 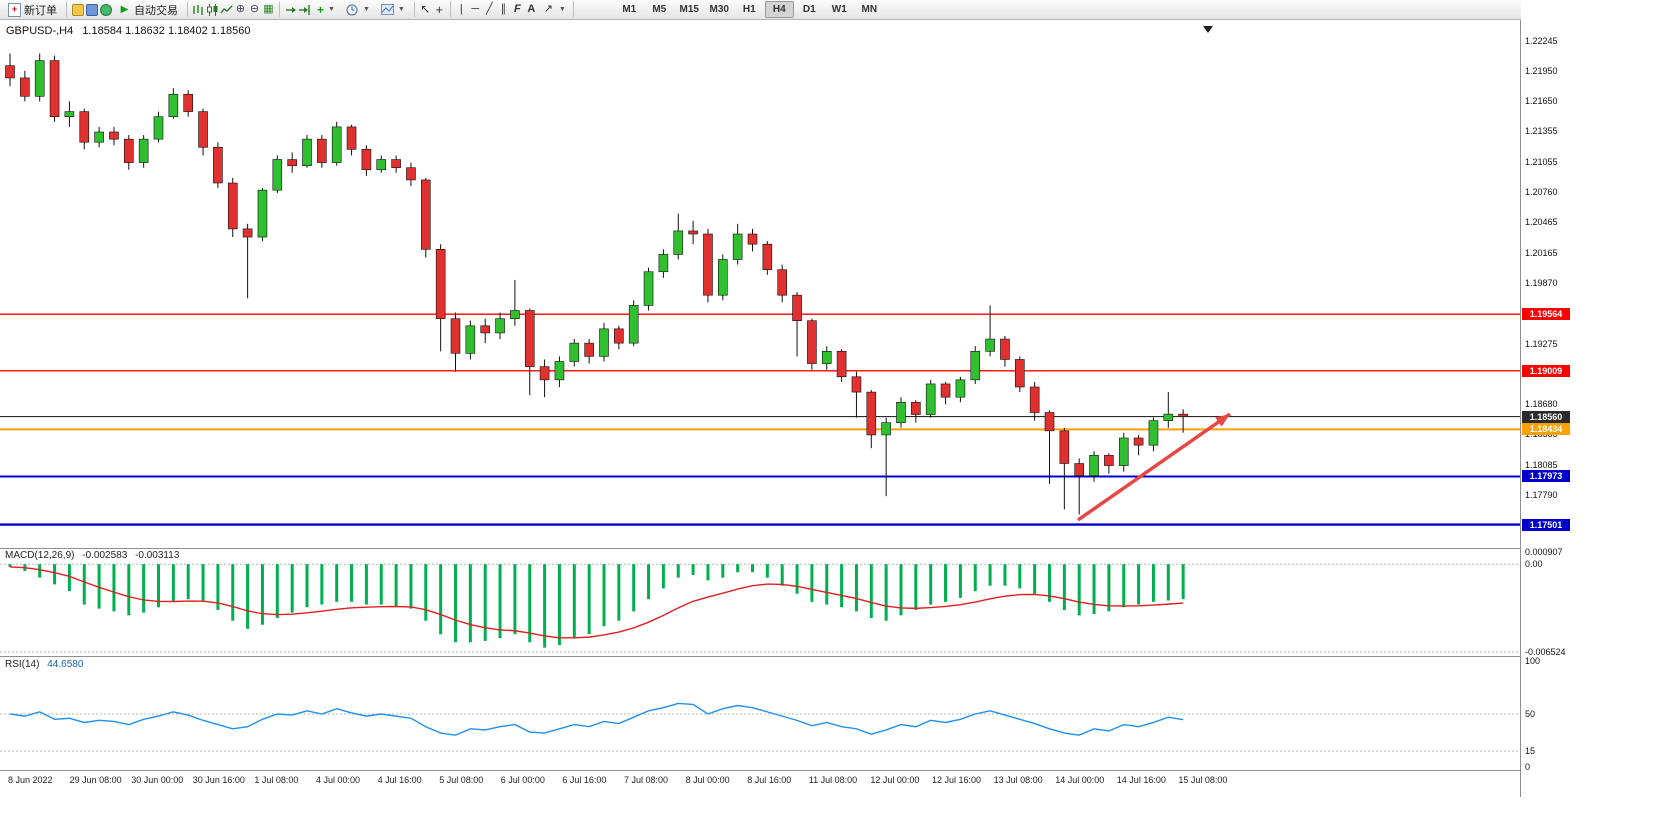 What do you see at coordinates (1541, 404) in the screenshot?
I see `price-axis-label: 1.18680` at bounding box center [1541, 404].